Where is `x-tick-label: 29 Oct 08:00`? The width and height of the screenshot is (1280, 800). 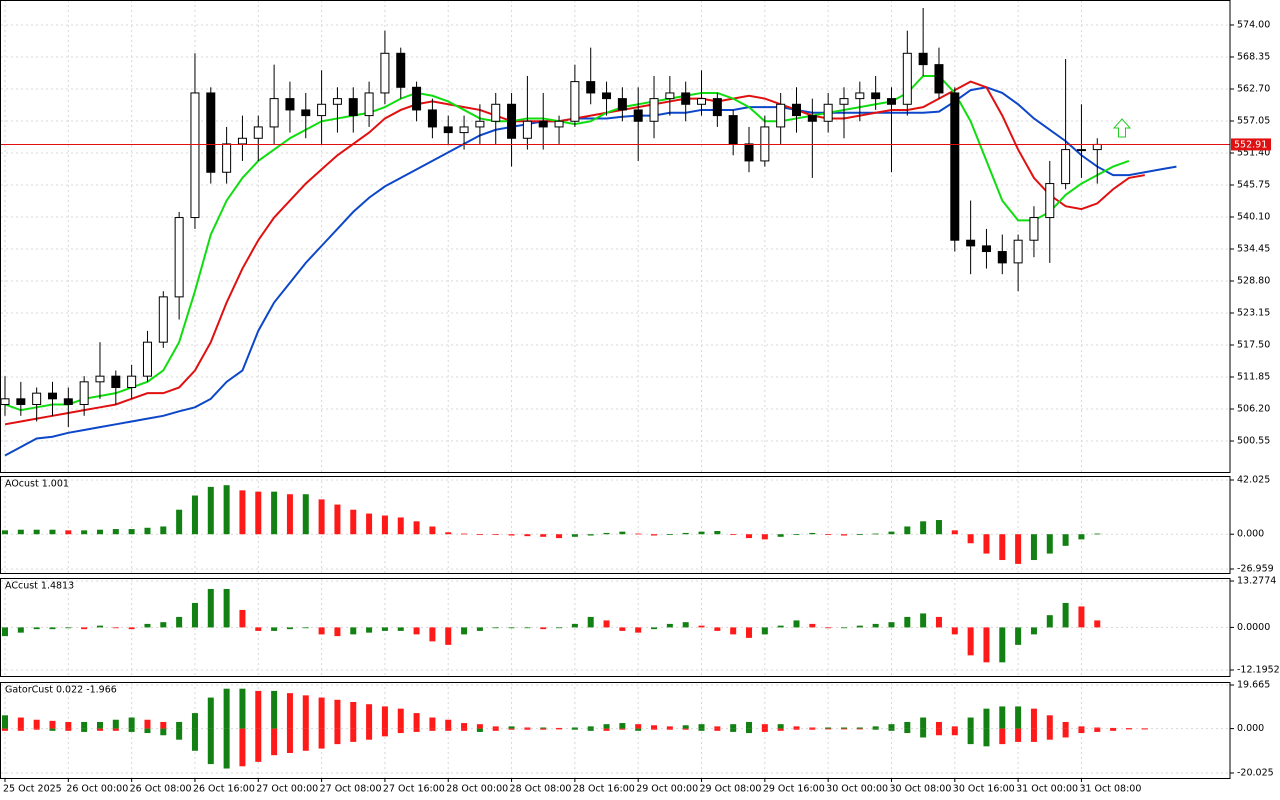 x-tick-label: 29 Oct 08:00 is located at coordinates (731, 789).